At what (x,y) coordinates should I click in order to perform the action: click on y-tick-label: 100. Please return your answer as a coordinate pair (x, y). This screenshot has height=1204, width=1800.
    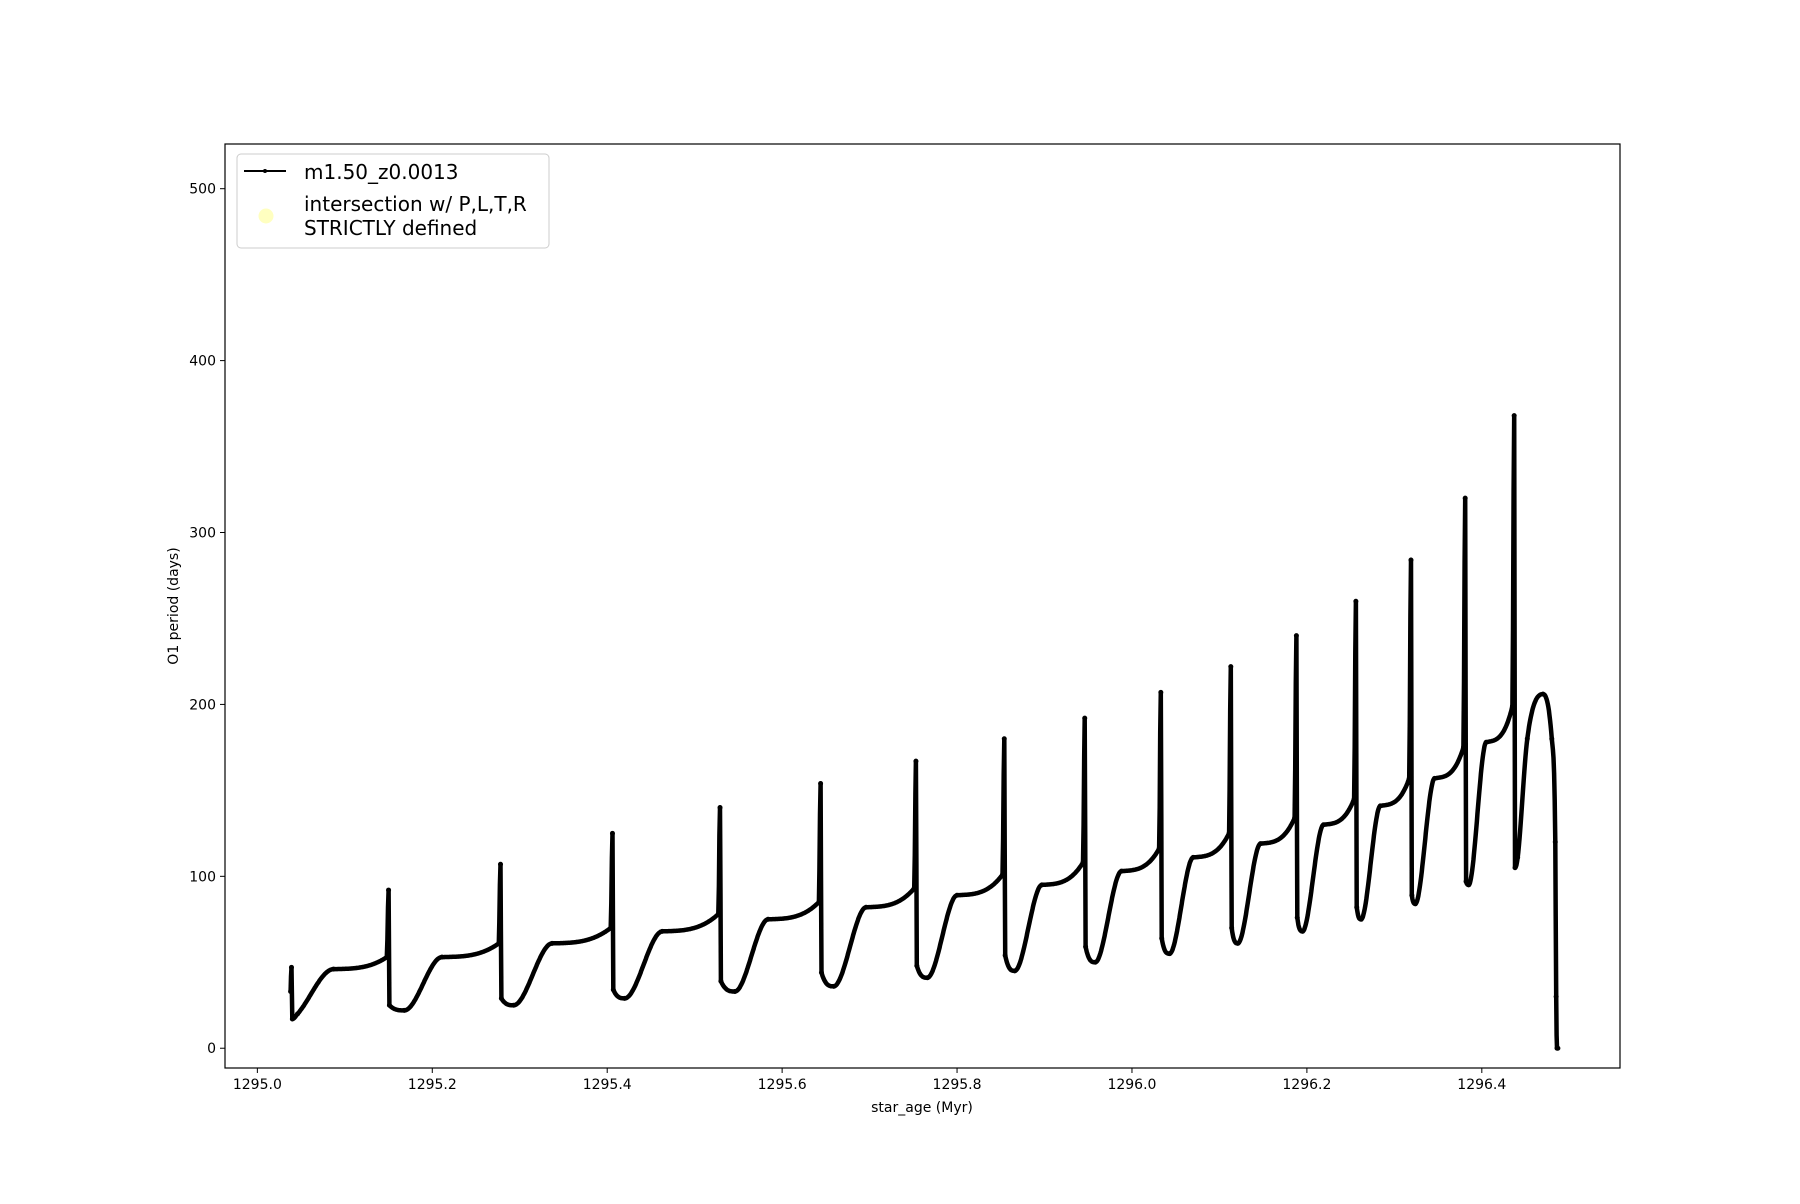
    Looking at the image, I should click on (202, 877).